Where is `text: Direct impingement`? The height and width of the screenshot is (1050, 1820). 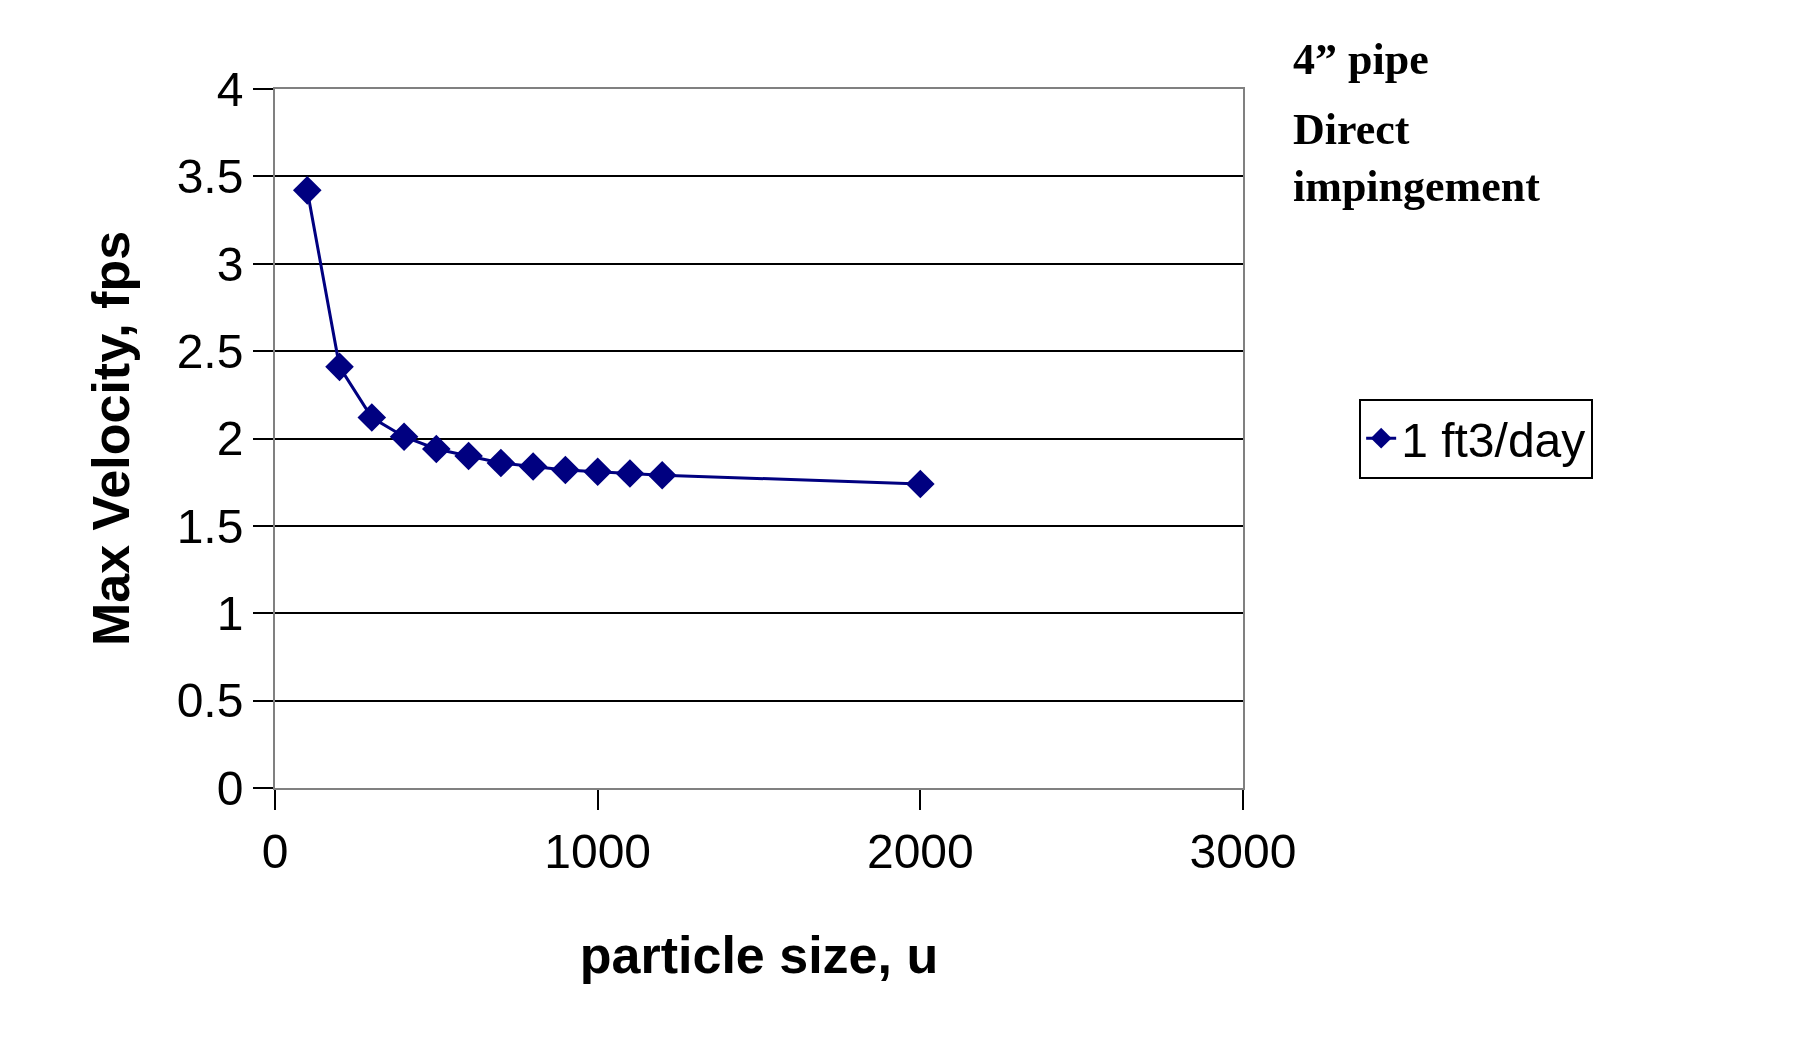
text: Direct impingement is located at coordinates (1417, 158).